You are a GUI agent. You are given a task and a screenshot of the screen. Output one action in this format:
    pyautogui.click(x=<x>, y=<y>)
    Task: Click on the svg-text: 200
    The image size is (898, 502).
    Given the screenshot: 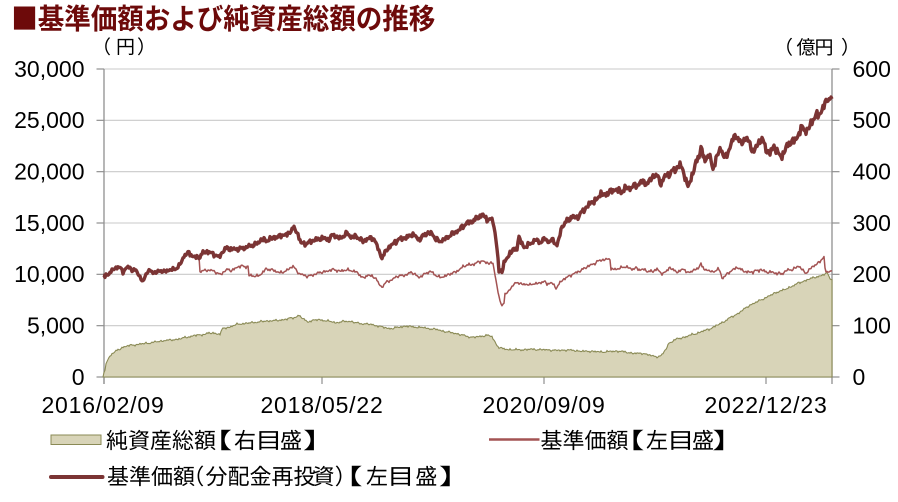 What is the action you would take?
    pyautogui.click(x=872, y=274)
    